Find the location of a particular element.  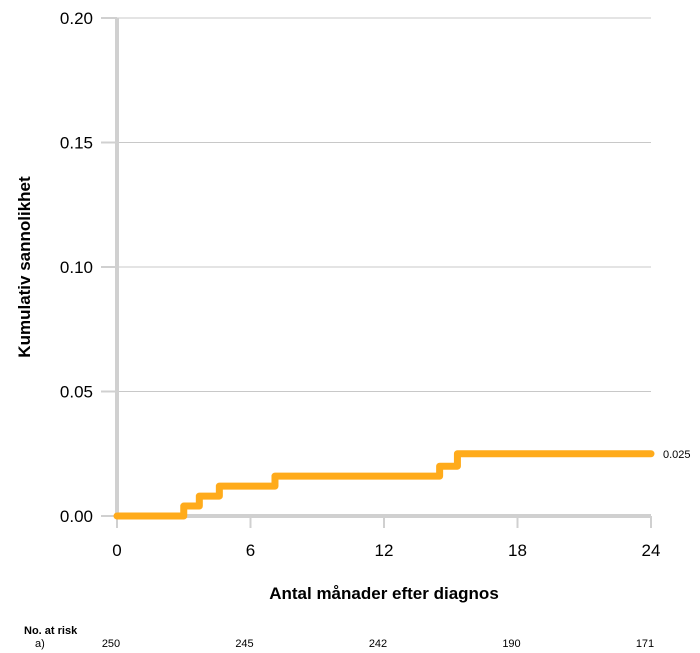

y-tick-label-0: 0.00 is located at coordinates (76, 516).